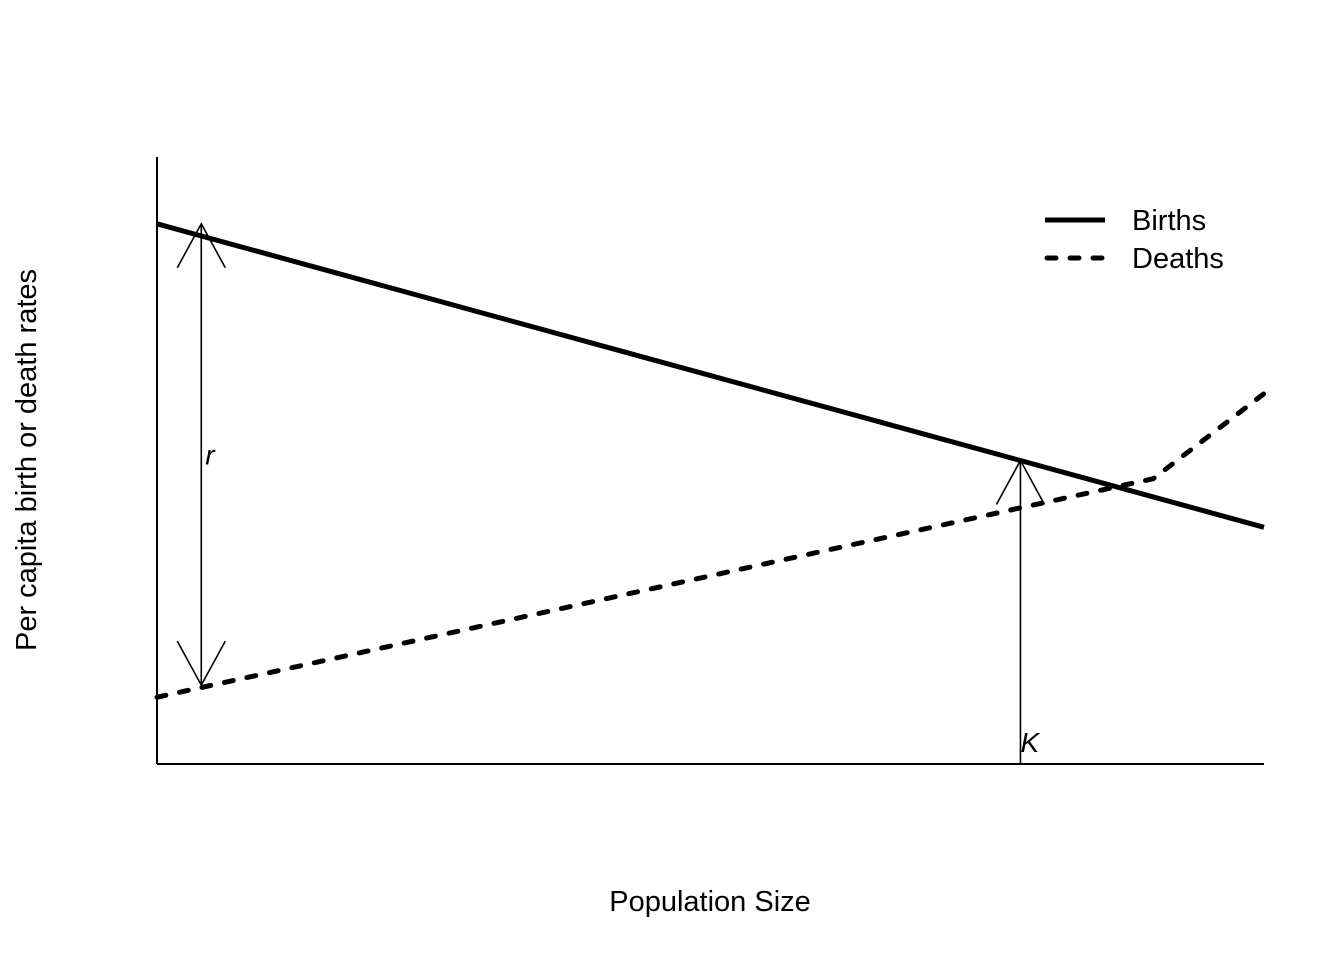 The height and width of the screenshot is (960, 1344). What do you see at coordinates (1134, 240) in the screenshot?
I see `legend: Births Deaths` at bounding box center [1134, 240].